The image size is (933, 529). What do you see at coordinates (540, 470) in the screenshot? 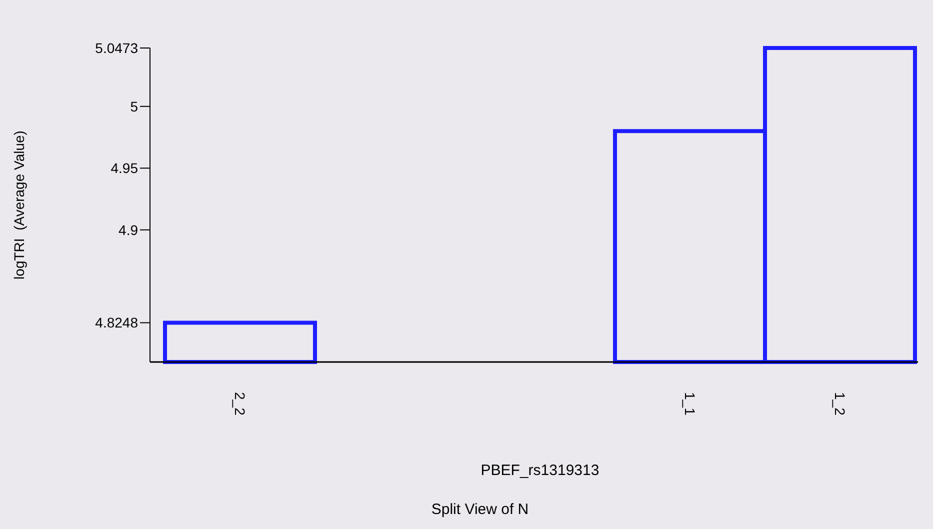
I see `x-axis-title: PBEF_rs1319313` at bounding box center [540, 470].